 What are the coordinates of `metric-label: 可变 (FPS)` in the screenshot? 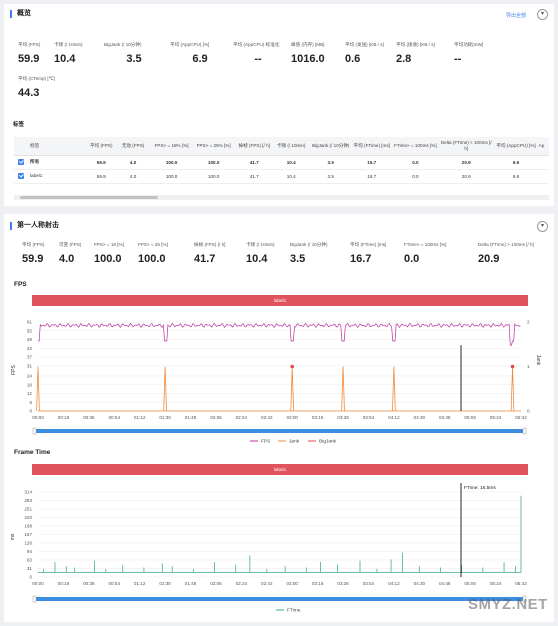 It's located at (70, 244).